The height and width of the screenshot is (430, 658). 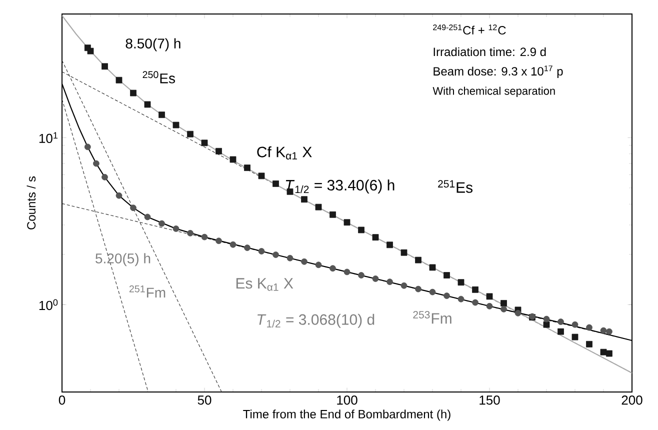 What do you see at coordinates (632, 400) in the screenshot?
I see `x-tick-label: 200` at bounding box center [632, 400].